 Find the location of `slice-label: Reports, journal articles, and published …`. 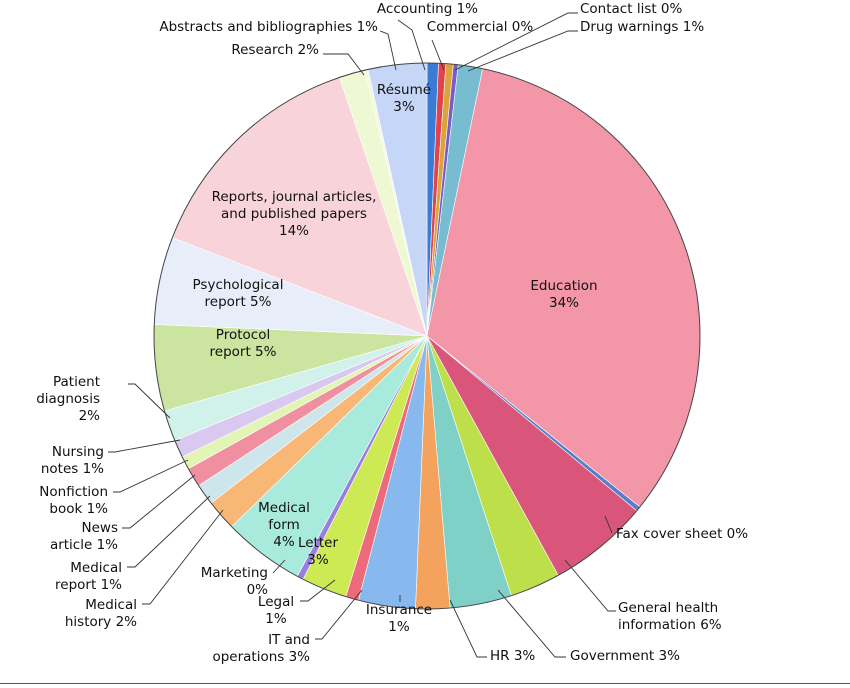

slice-label: Reports, journal articles, and published … is located at coordinates (294, 214).